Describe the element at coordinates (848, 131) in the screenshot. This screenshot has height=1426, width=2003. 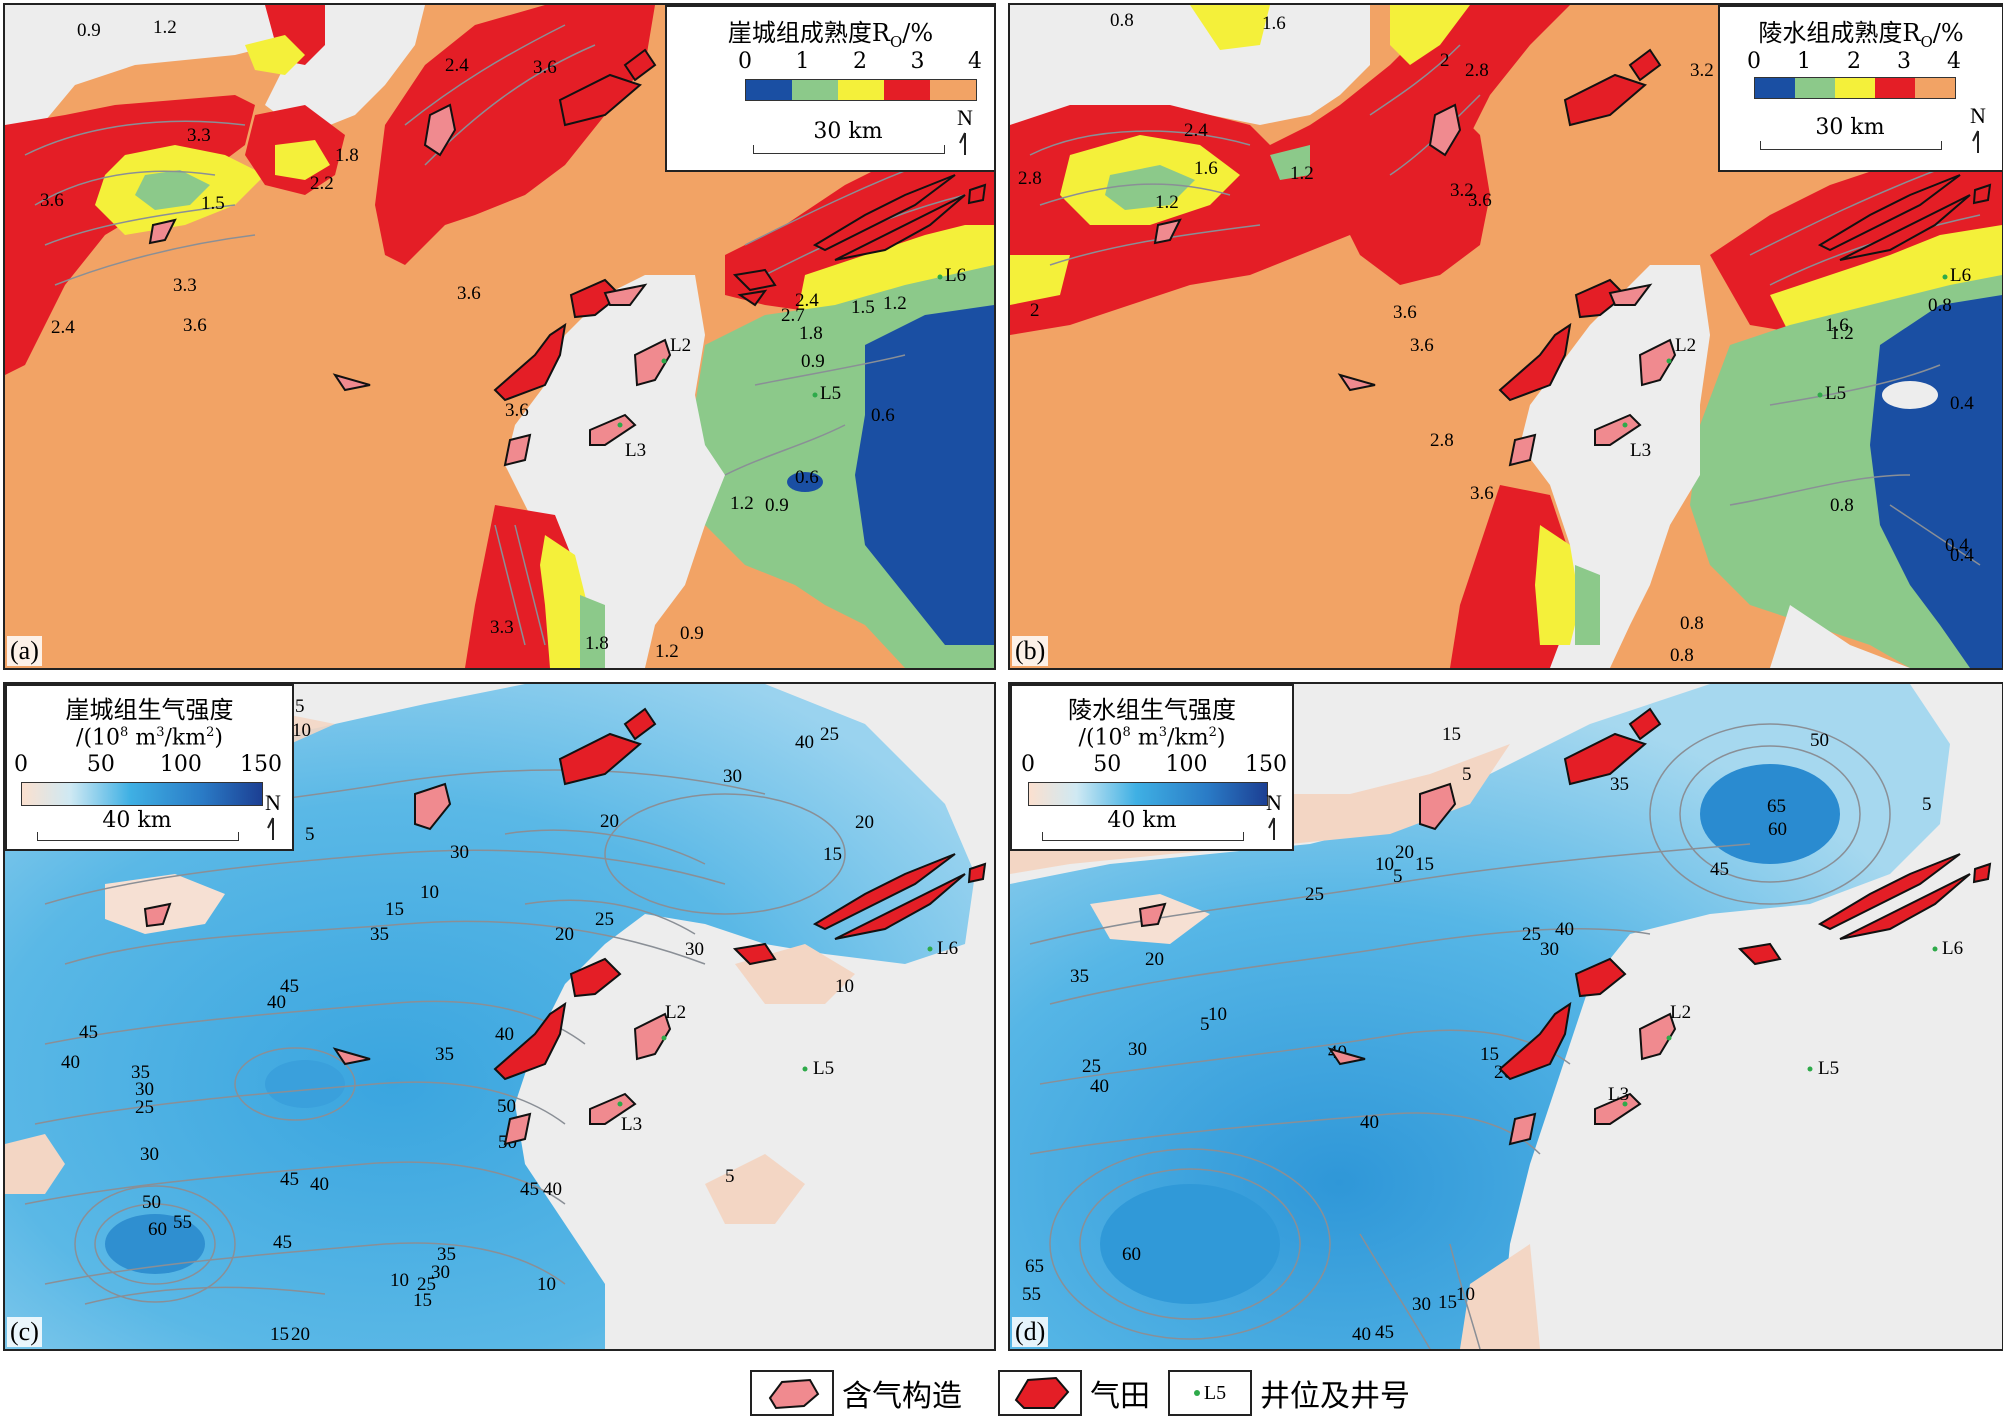
I see `scale-label-a: 30 km` at that location.